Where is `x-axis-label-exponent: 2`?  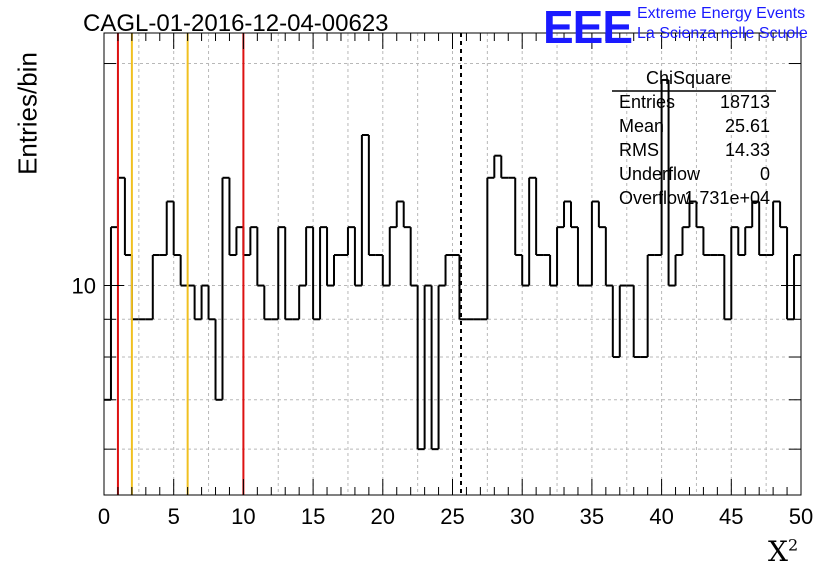 x-axis-label-exponent: 2 is located at coordinates (793, 545).